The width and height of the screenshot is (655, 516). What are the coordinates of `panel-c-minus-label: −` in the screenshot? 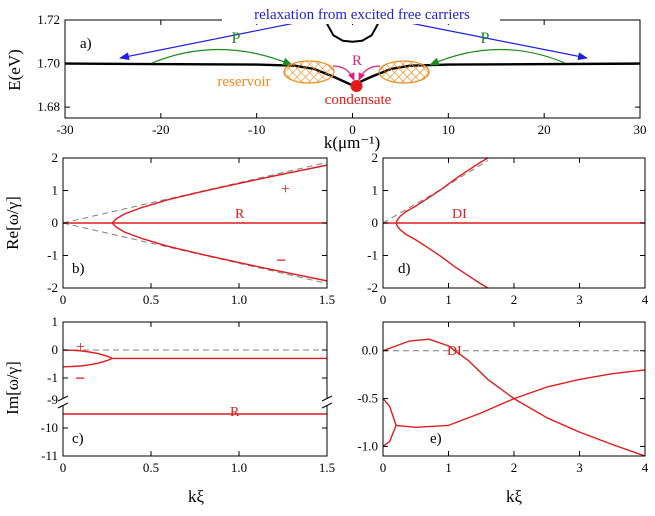 It's located at (80, 378).